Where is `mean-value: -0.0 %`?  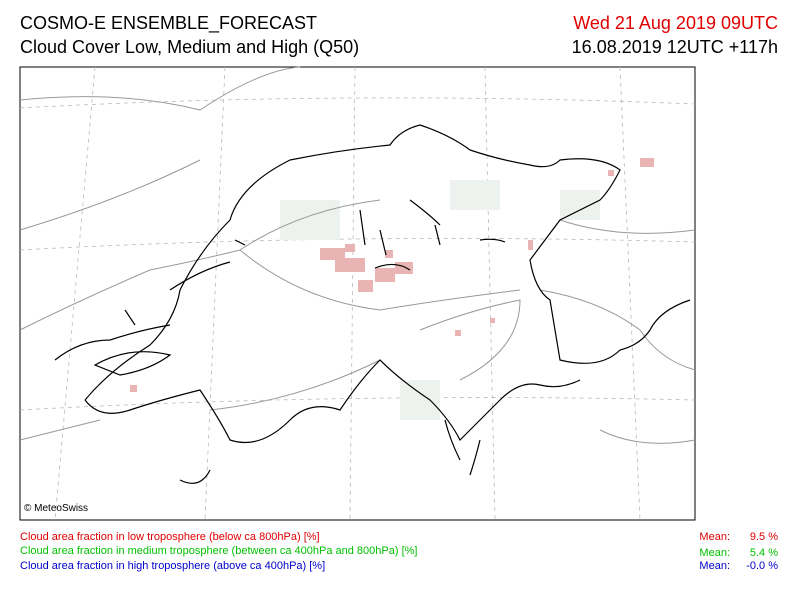 mean-value: -0.0 % is located at coordinates (762, 566).